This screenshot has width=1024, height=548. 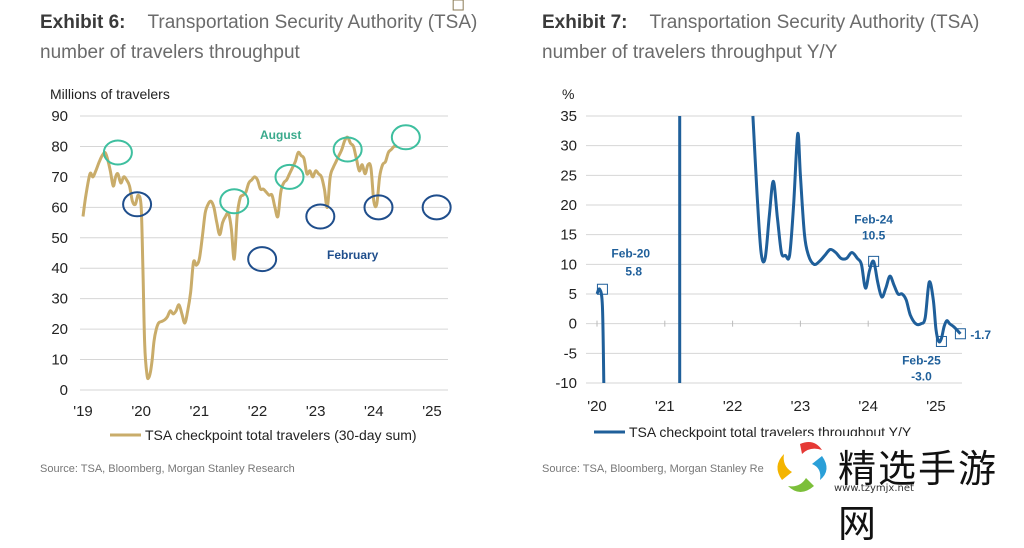 What do you see at coordinates (585, 22) in the screenshot?
I see `exhibit-7-number: Exhibit 7:` at bounding box center [585, 22].